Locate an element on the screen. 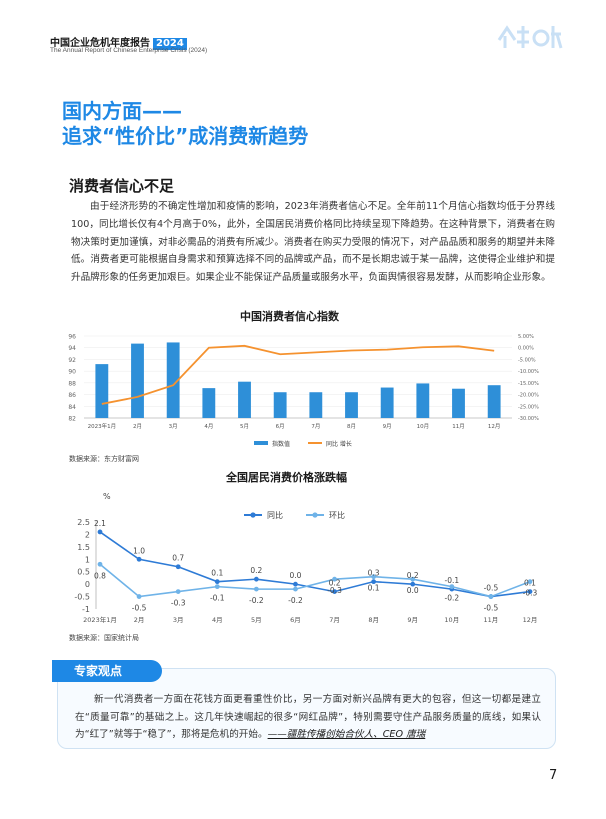 The width and height of the screenshot is (606, 819). report-title: 中国企业危机年度报告 2024 is located at coordinates (118, 42).